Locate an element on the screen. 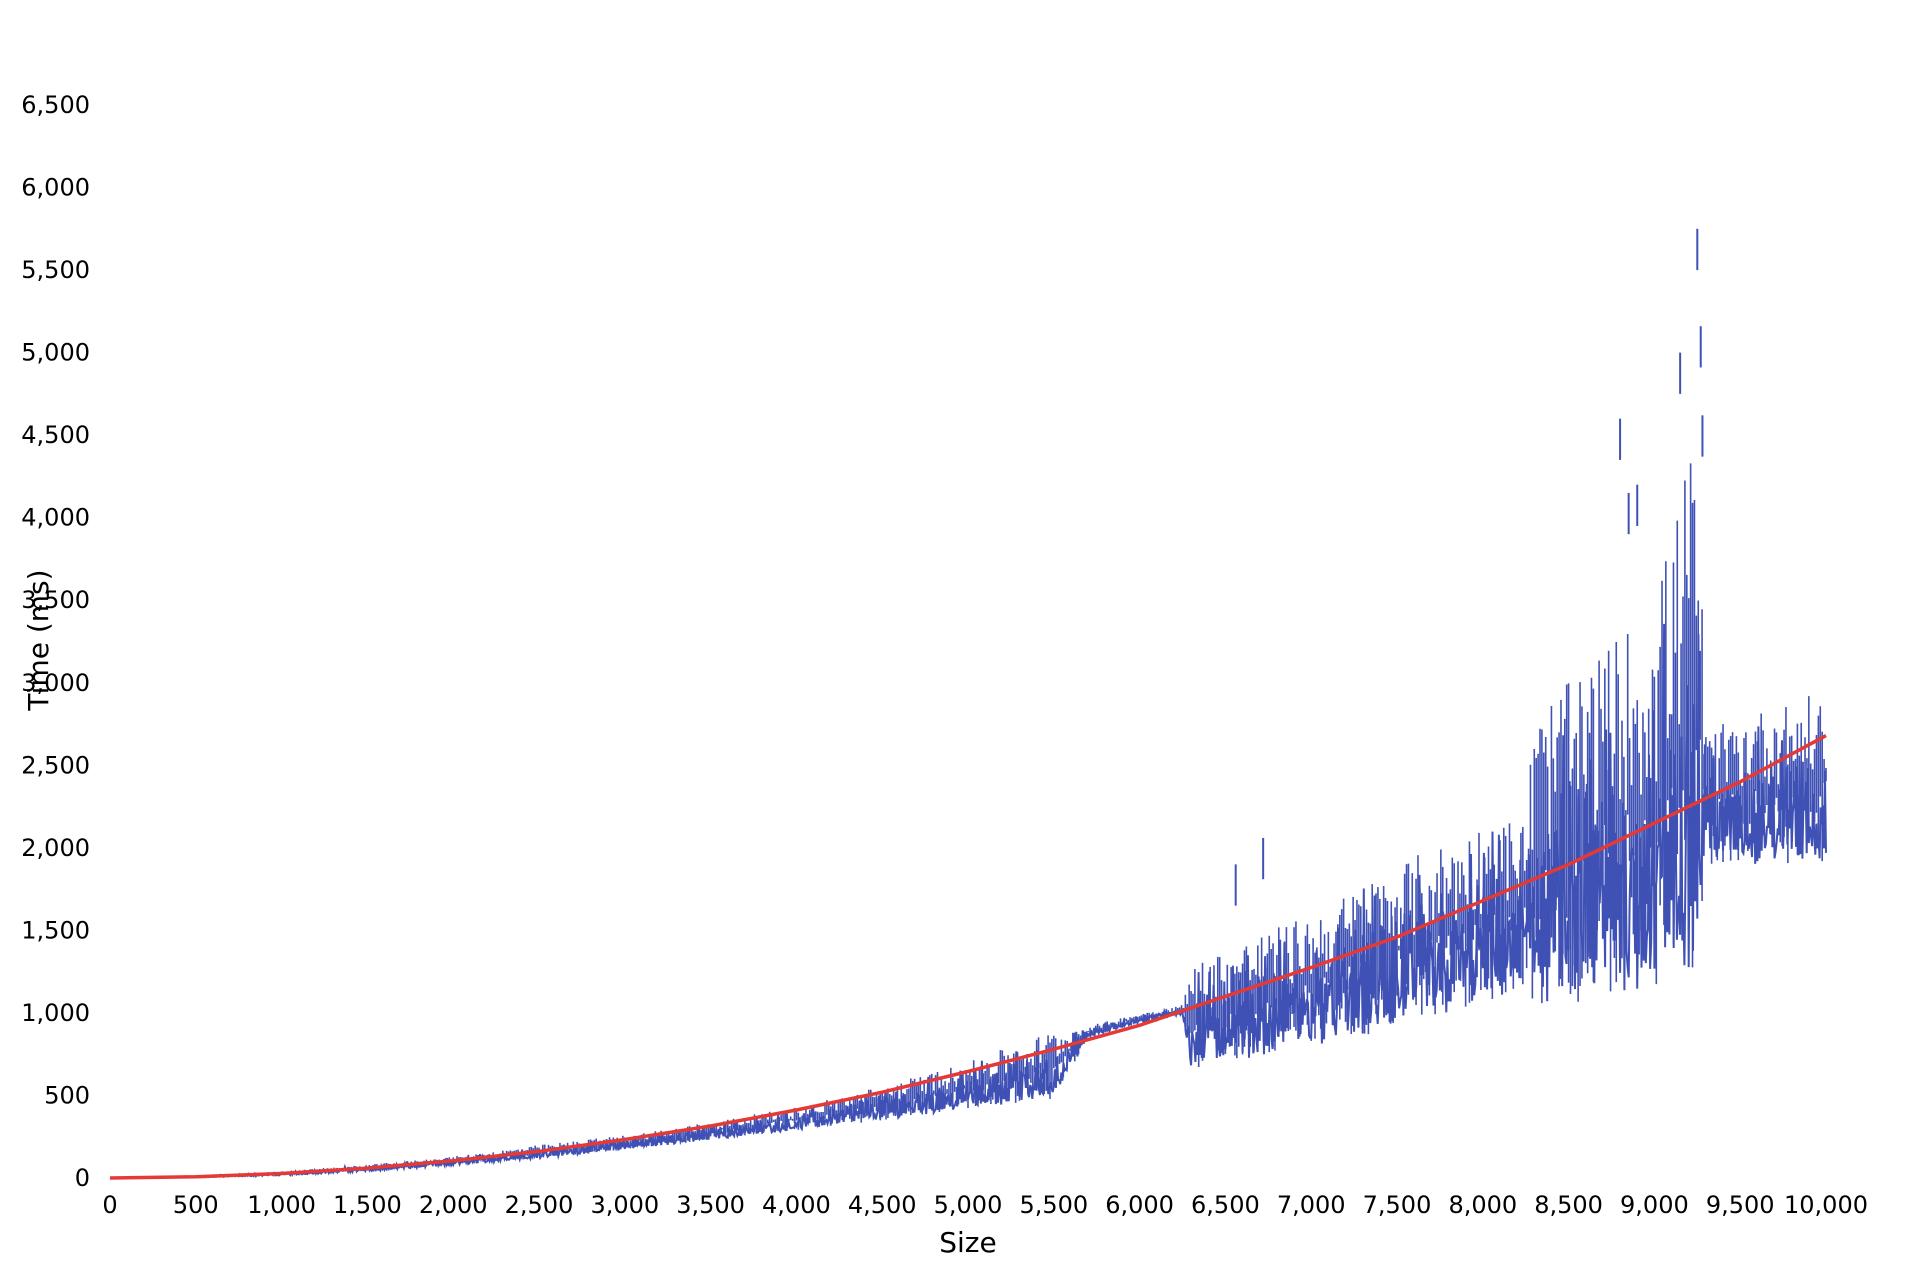  x-tick-label: 2,500 is located at coordinates (539, 1205).